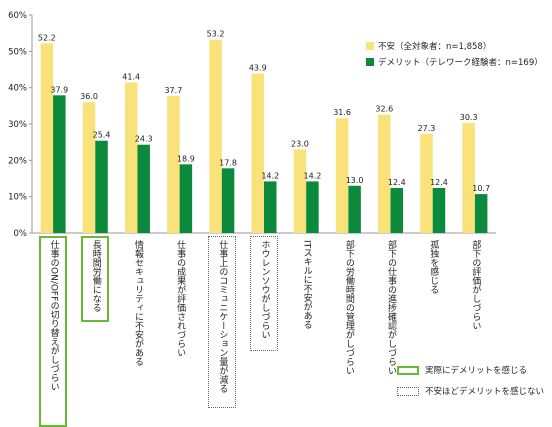  Describe the element at coordinates (427, 128) in the screenshot. I see `data-label-anxiety: 27.3` at that location.